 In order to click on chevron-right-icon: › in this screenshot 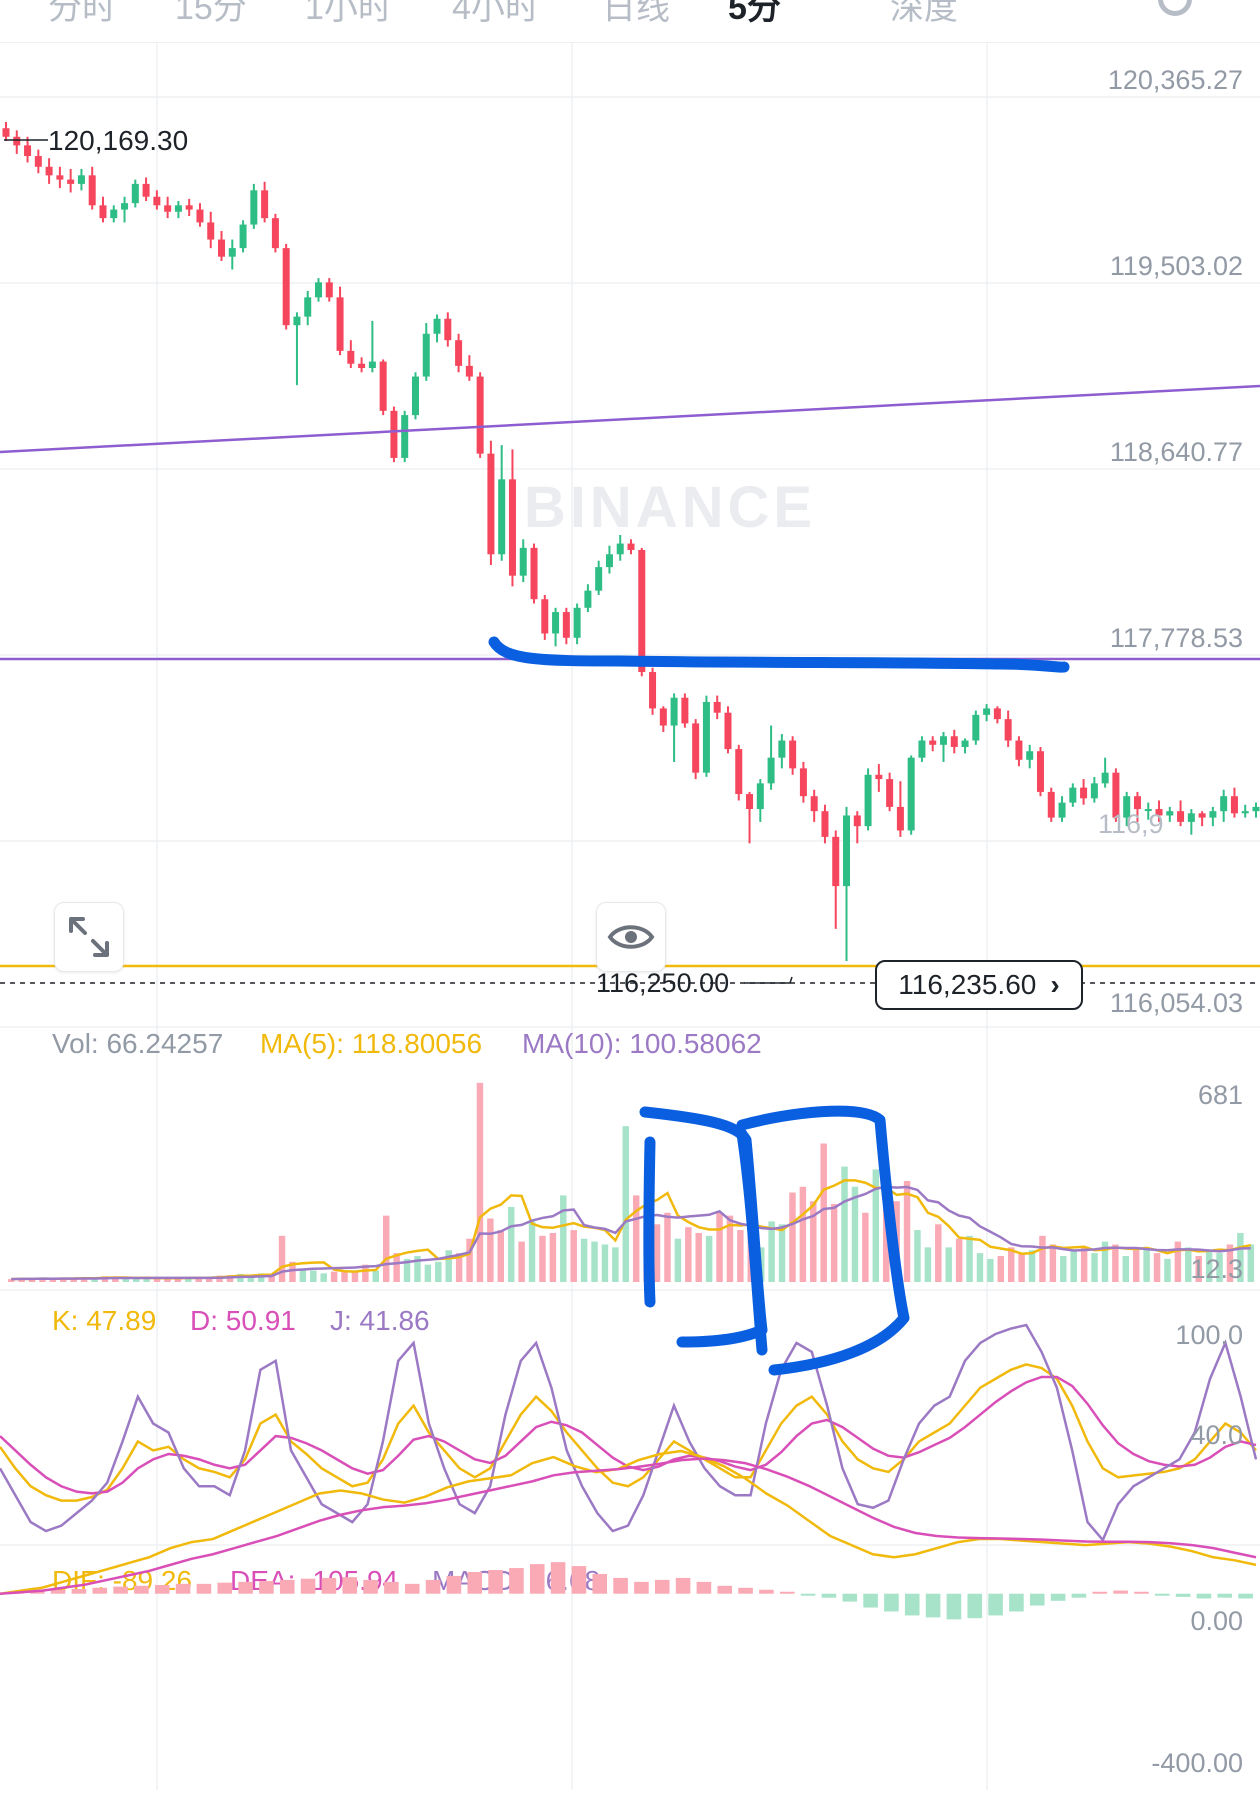, I will do `click(1055, 984)`.